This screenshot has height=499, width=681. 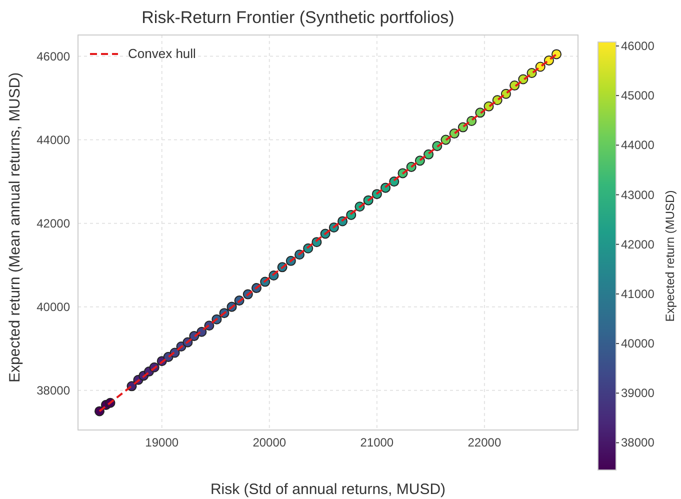 What do you see at coordinates (670, 256) in the screenshot?
I see `color-bar-title: Expected return (MUSD)` at bounding box center [670, 256].